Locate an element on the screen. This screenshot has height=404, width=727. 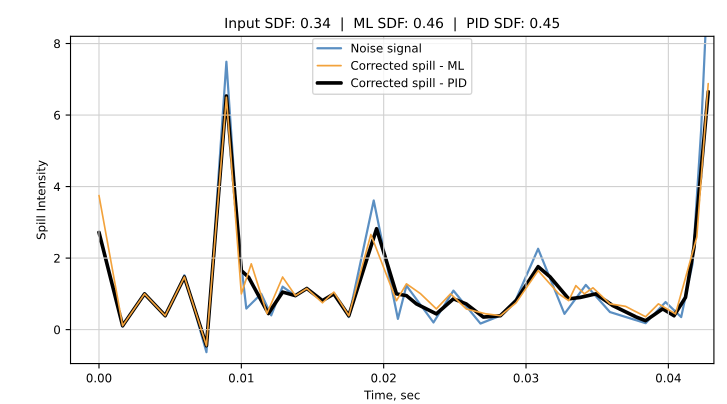
y-tick-label: 6 is located at coordinates (57, 115).